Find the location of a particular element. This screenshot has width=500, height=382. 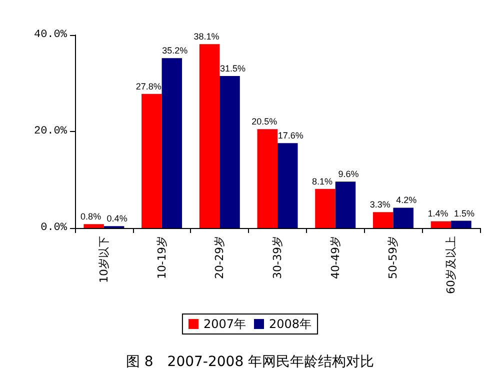

data-label: 31.5% is located at coordinates (233, 69).